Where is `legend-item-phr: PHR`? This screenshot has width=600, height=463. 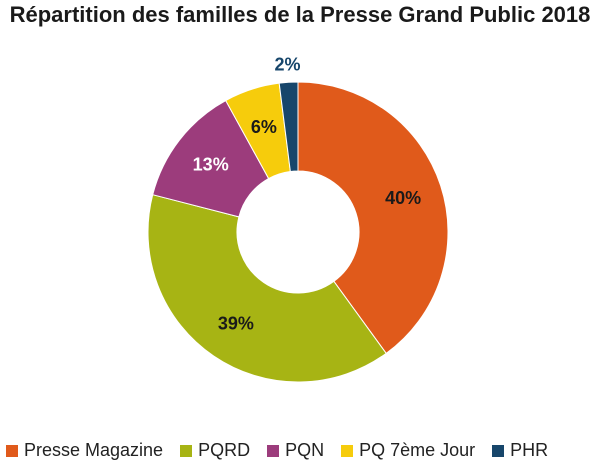
legend-item-phr: PHR is located at coordinates (520, 450).